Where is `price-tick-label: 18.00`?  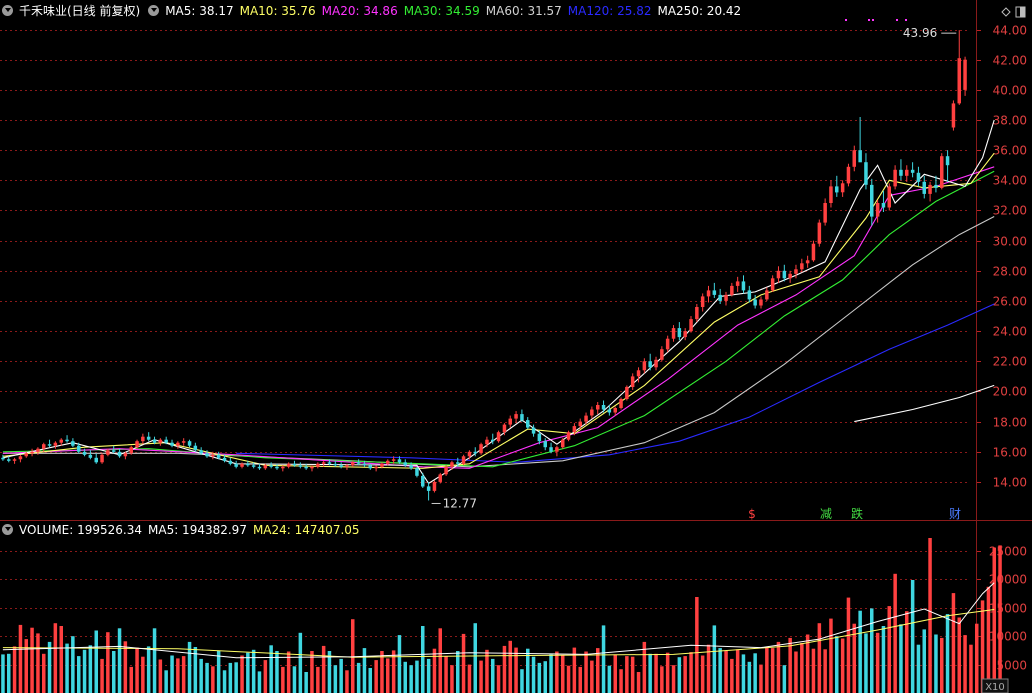
price-tick-label: 18.00 is located at coordinates (1010, 423).